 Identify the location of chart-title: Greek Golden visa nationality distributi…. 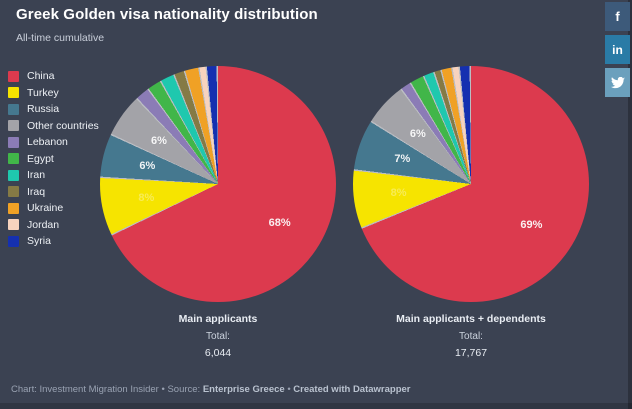
(167, 14).